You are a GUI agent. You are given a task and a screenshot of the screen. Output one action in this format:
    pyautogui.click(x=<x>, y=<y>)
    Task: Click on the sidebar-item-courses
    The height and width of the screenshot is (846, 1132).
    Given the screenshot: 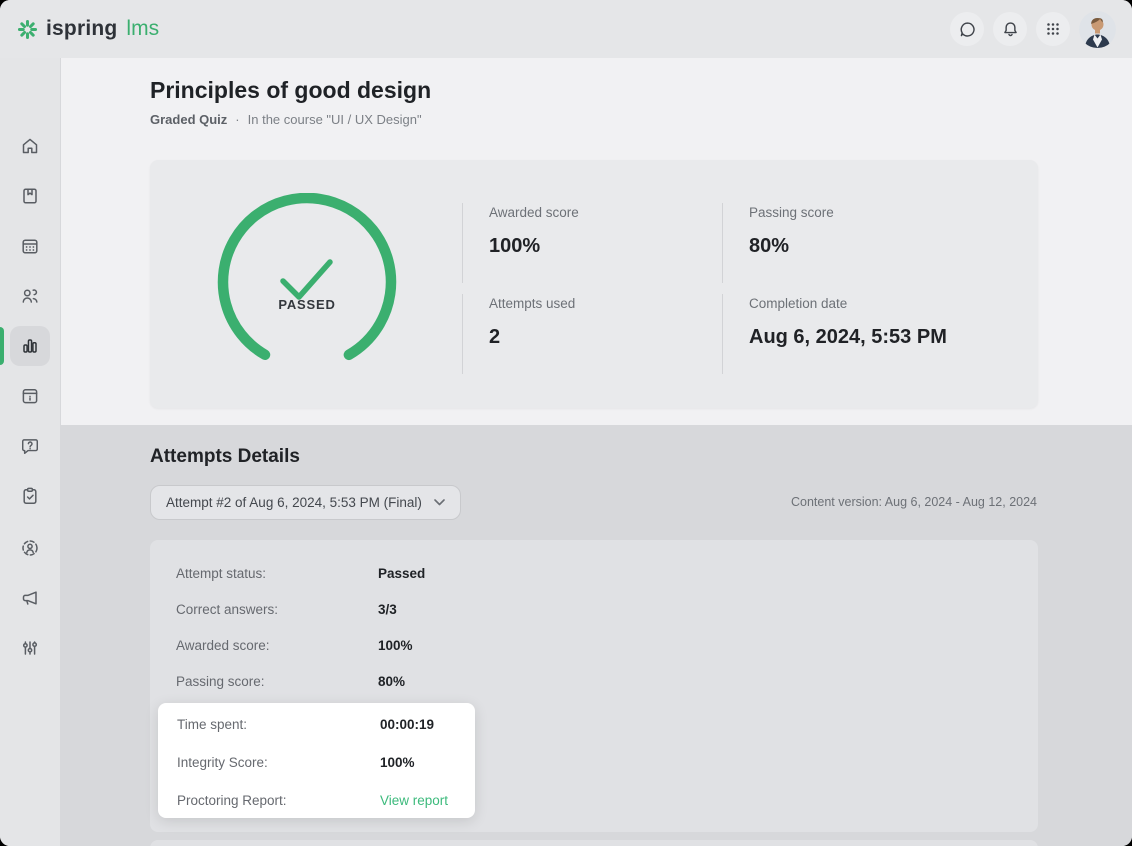 What is the action you would take?
    pyautogui.click(x=30, y=196)
    